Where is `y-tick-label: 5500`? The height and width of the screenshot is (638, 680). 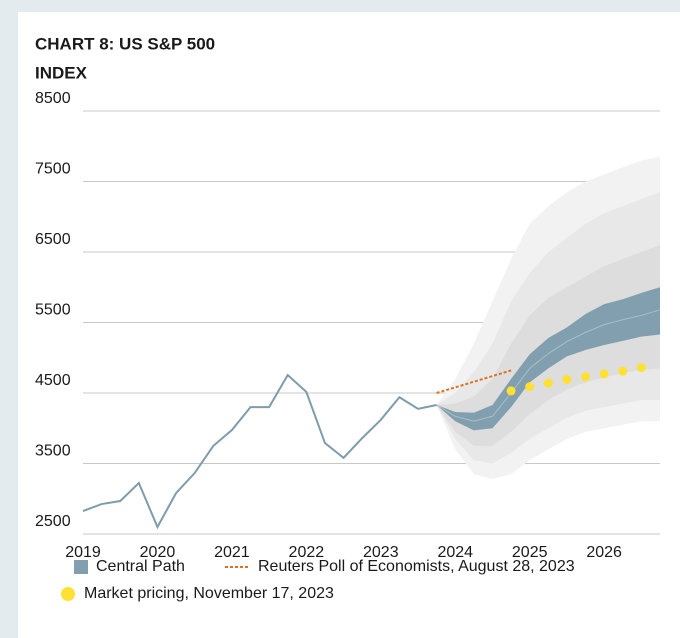
y-tick-label: 5500 is located at coordinates (53, 310).